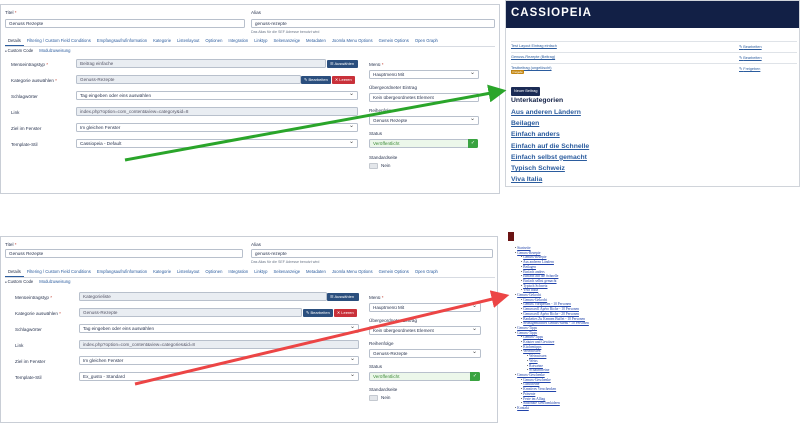 The image size is (800, 423). What do you see at coordinates (58, 40) in the screenshot?
I see `tab-filtering-custom-field-conditions: Filtering / Custom Field Conditions` at bounding box center [58, 40].